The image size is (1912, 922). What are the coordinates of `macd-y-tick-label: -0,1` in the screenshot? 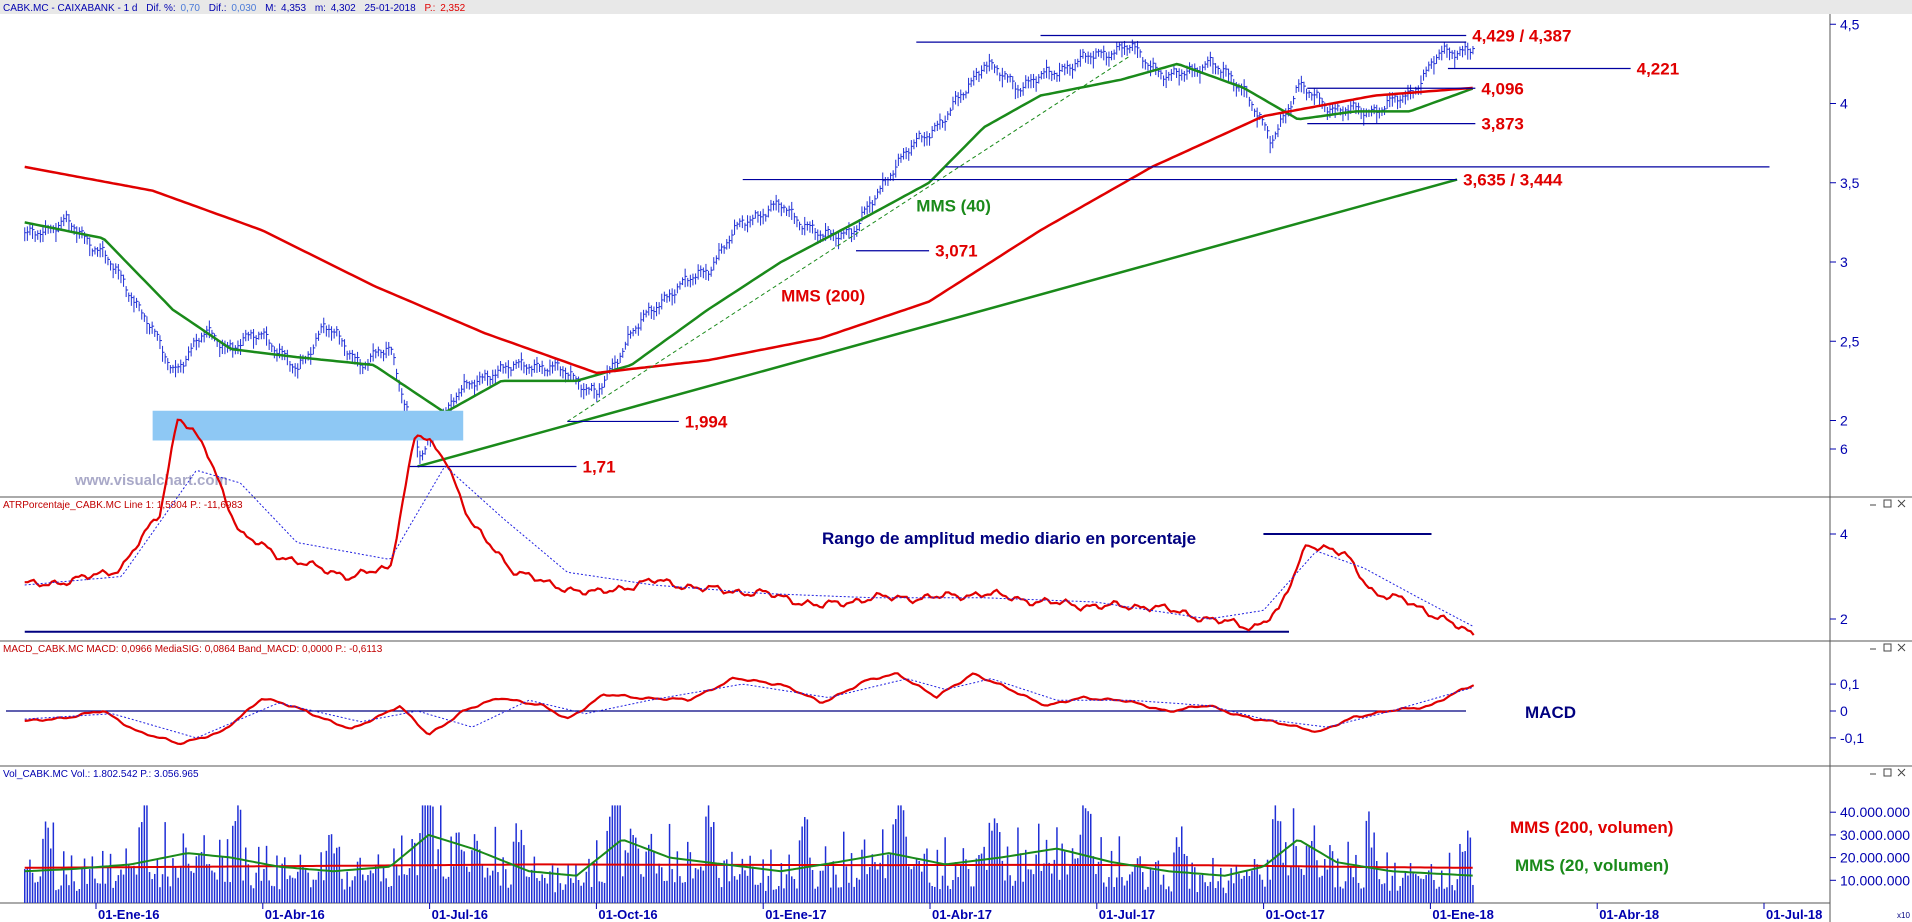 It's located at (1852, 738).